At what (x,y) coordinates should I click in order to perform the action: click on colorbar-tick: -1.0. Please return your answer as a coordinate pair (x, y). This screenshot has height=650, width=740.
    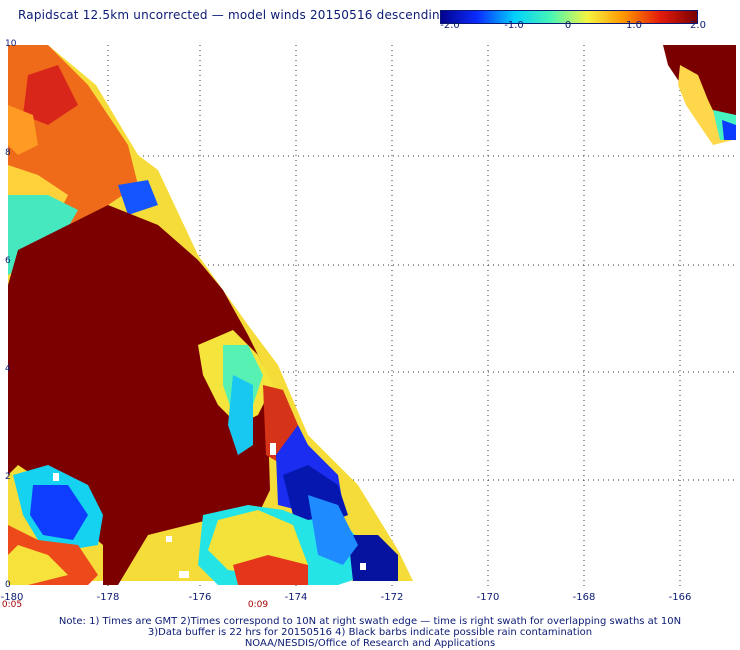
    Looking at the image, I should click on (514, 25).